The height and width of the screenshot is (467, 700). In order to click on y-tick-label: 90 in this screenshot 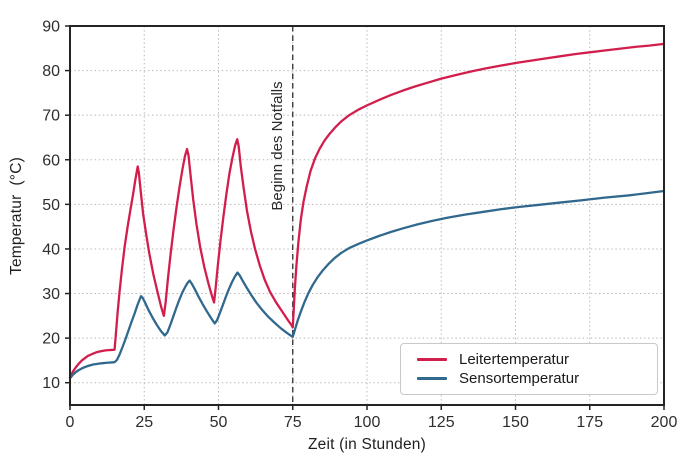, I will do `click(51, 27)`.